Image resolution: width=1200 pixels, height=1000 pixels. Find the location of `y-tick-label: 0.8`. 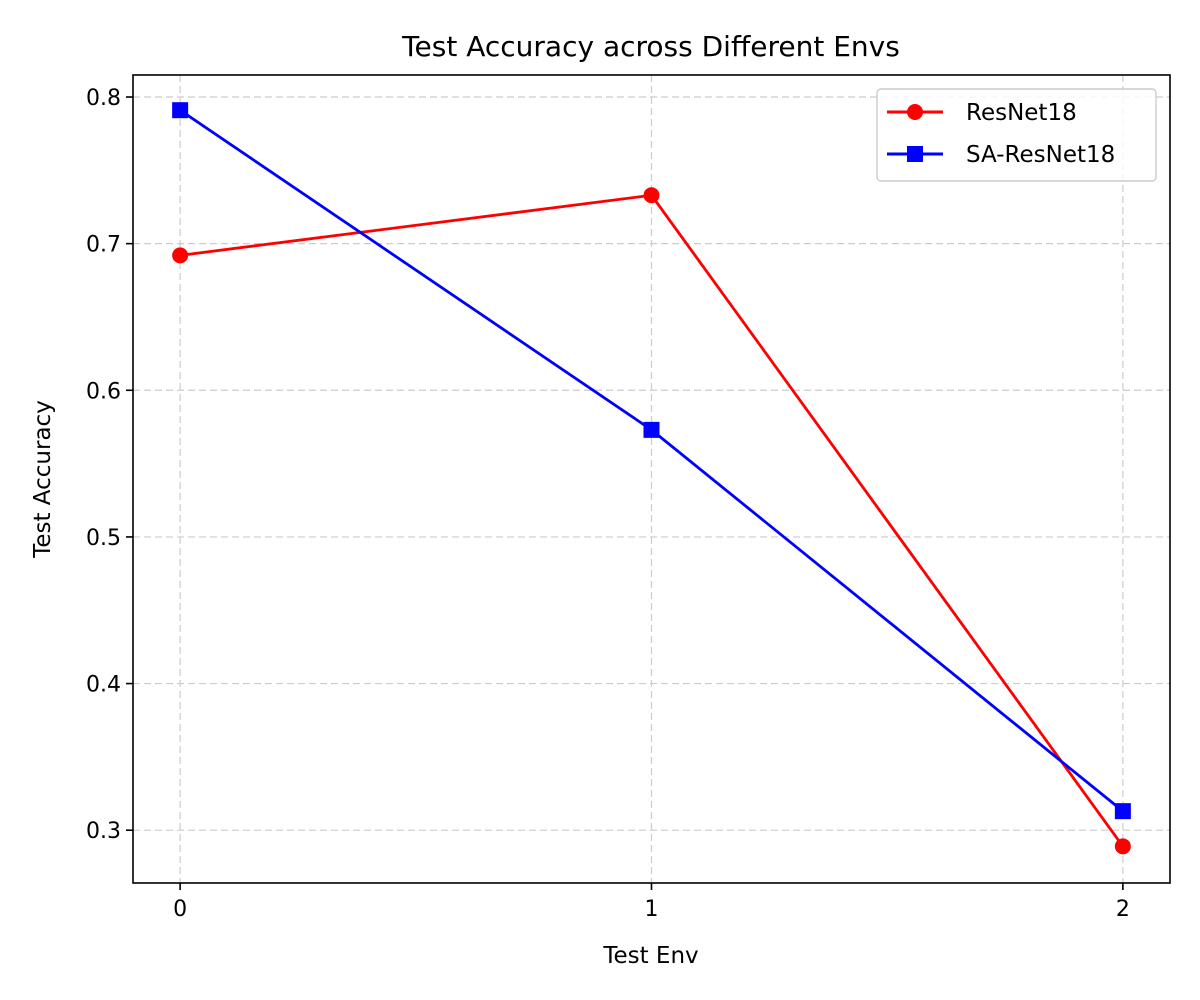

y-tick-label: 0.8 is located at coordinates (103, 98).